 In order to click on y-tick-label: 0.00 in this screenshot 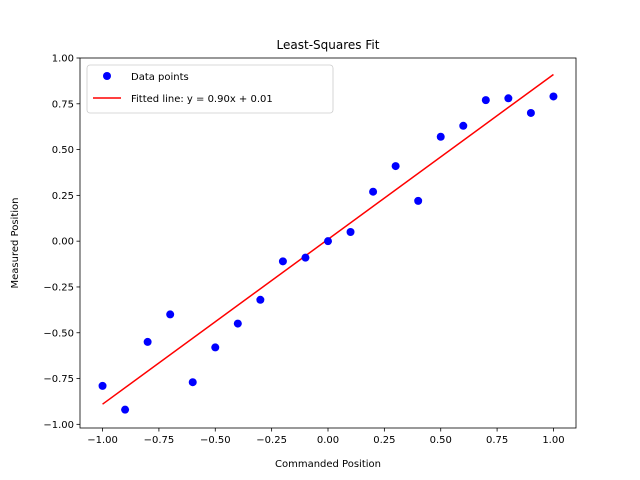, I will do `click(63, 242)`.